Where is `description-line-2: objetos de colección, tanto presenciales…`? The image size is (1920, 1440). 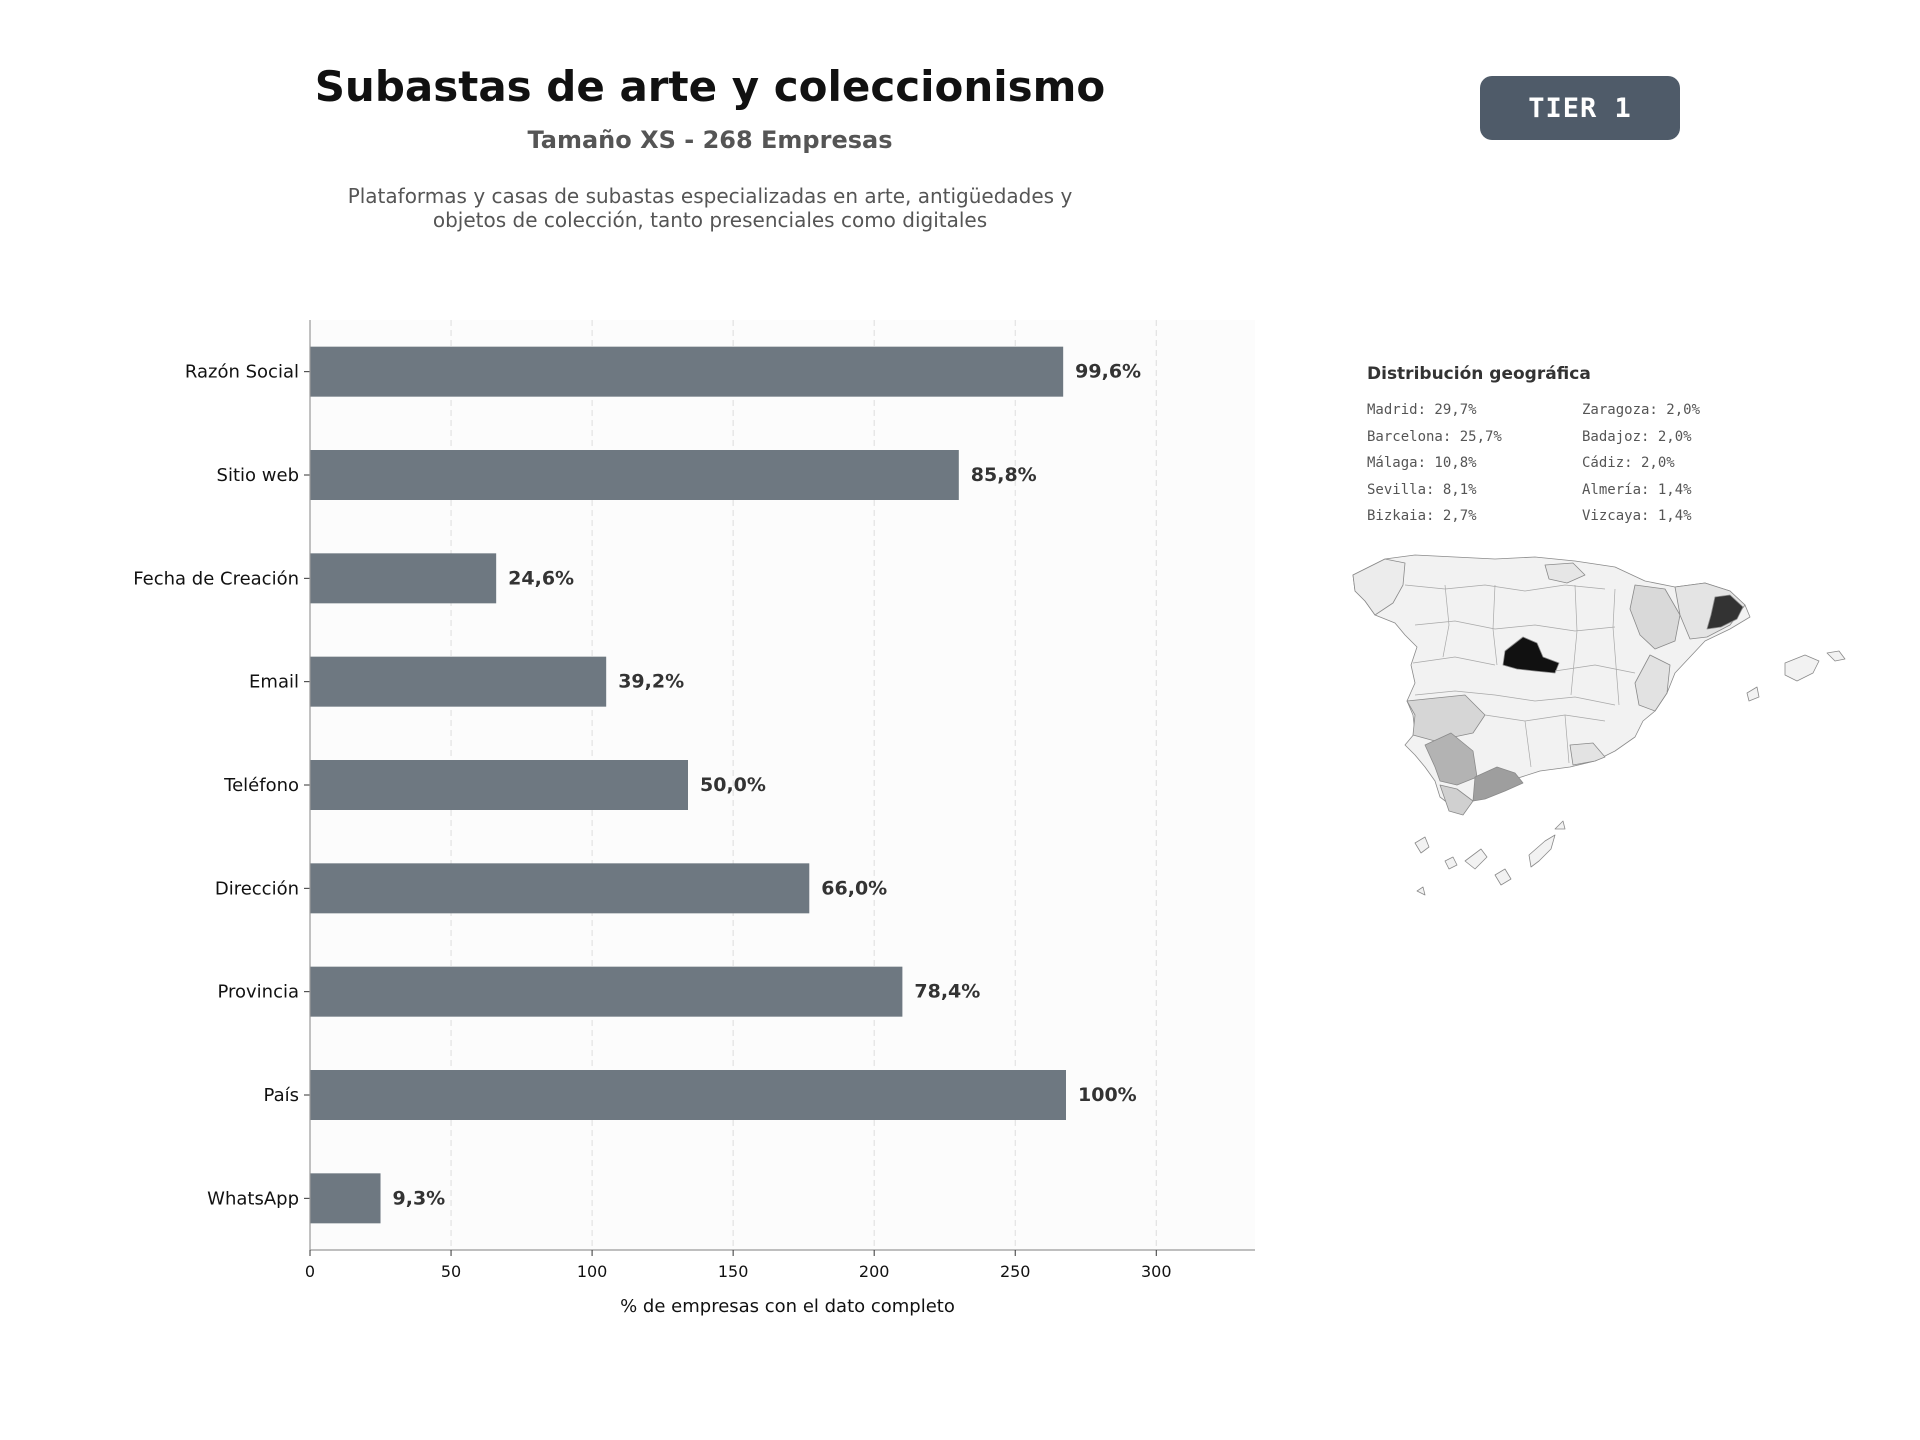 description-line-2: objetos de colección, tanto presenciales… is located at coordinates (710, 220).